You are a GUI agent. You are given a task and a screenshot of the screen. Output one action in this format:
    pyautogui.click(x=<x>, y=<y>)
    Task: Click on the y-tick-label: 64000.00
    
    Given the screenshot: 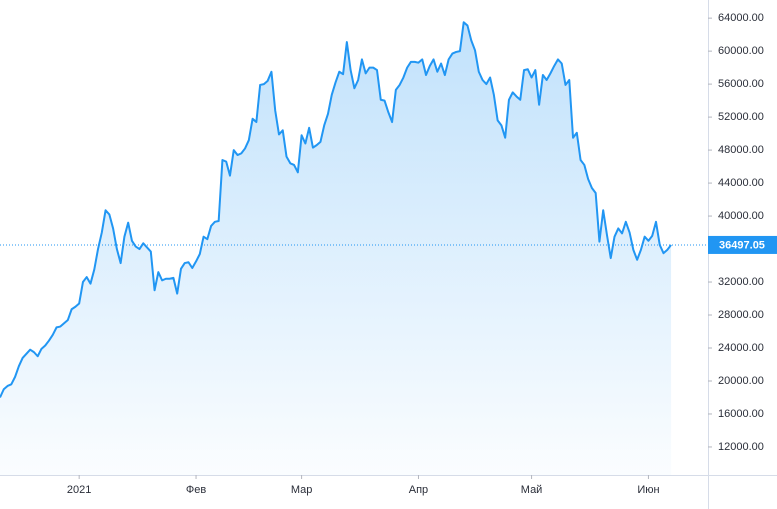 What is the action you would take?
    pyautogui.click(x=741, y=18)
    